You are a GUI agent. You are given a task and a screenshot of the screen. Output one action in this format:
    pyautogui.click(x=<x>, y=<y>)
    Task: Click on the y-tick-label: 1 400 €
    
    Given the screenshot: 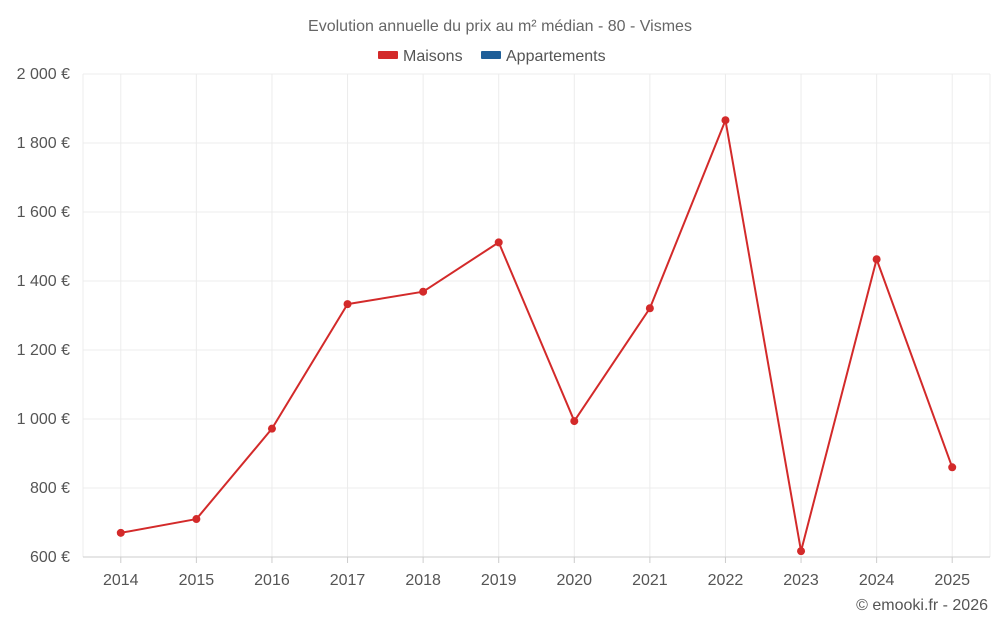 What is the action you would take?
    pyautogui.click(x=43, y=281)
    